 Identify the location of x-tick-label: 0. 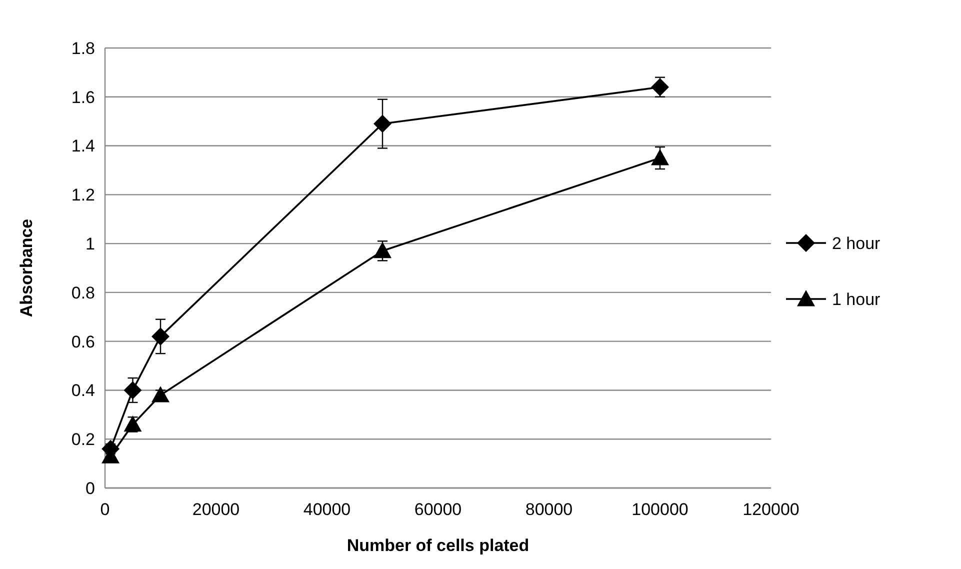
(105, 509).